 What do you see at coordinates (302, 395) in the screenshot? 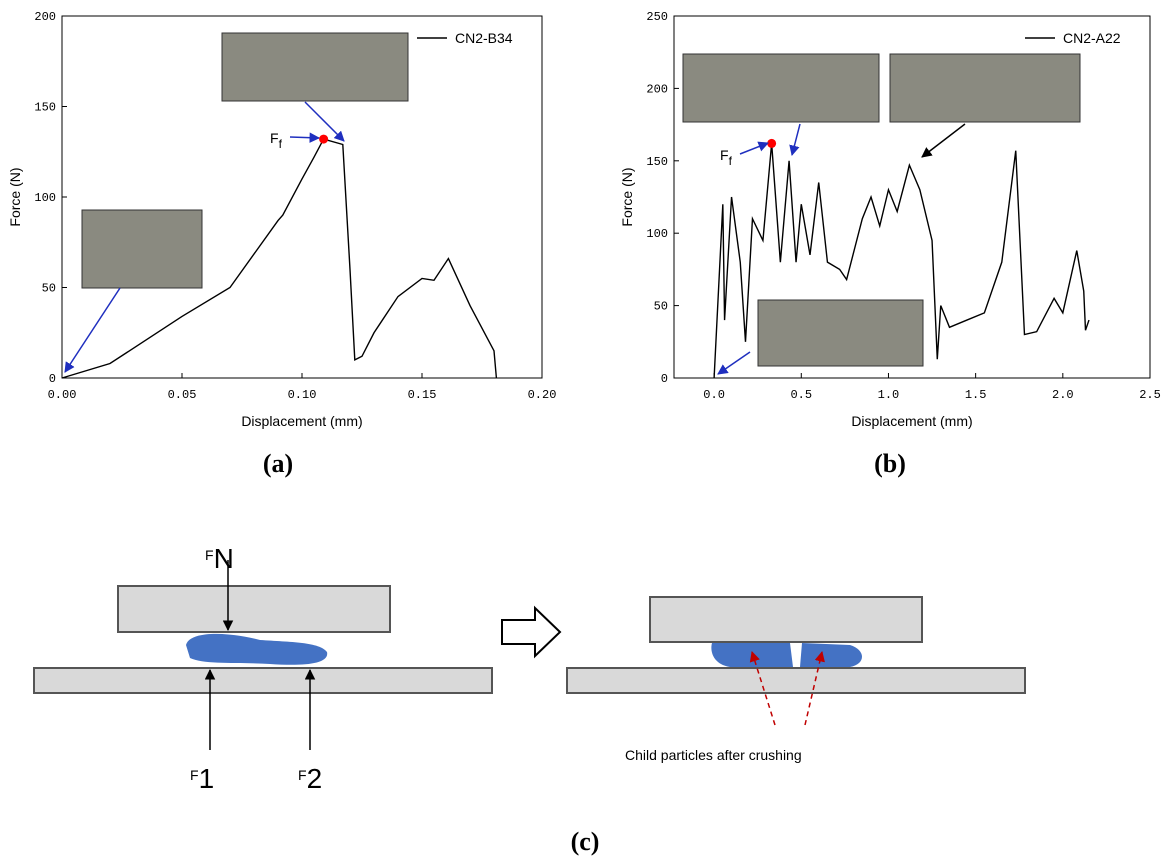
I see `x-tick-label: 0.10` at bounding box center [302, 395].